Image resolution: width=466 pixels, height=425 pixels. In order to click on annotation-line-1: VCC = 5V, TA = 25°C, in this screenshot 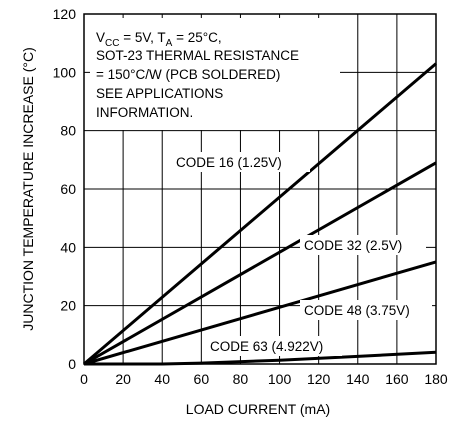, I will do `click(159, 39)`.